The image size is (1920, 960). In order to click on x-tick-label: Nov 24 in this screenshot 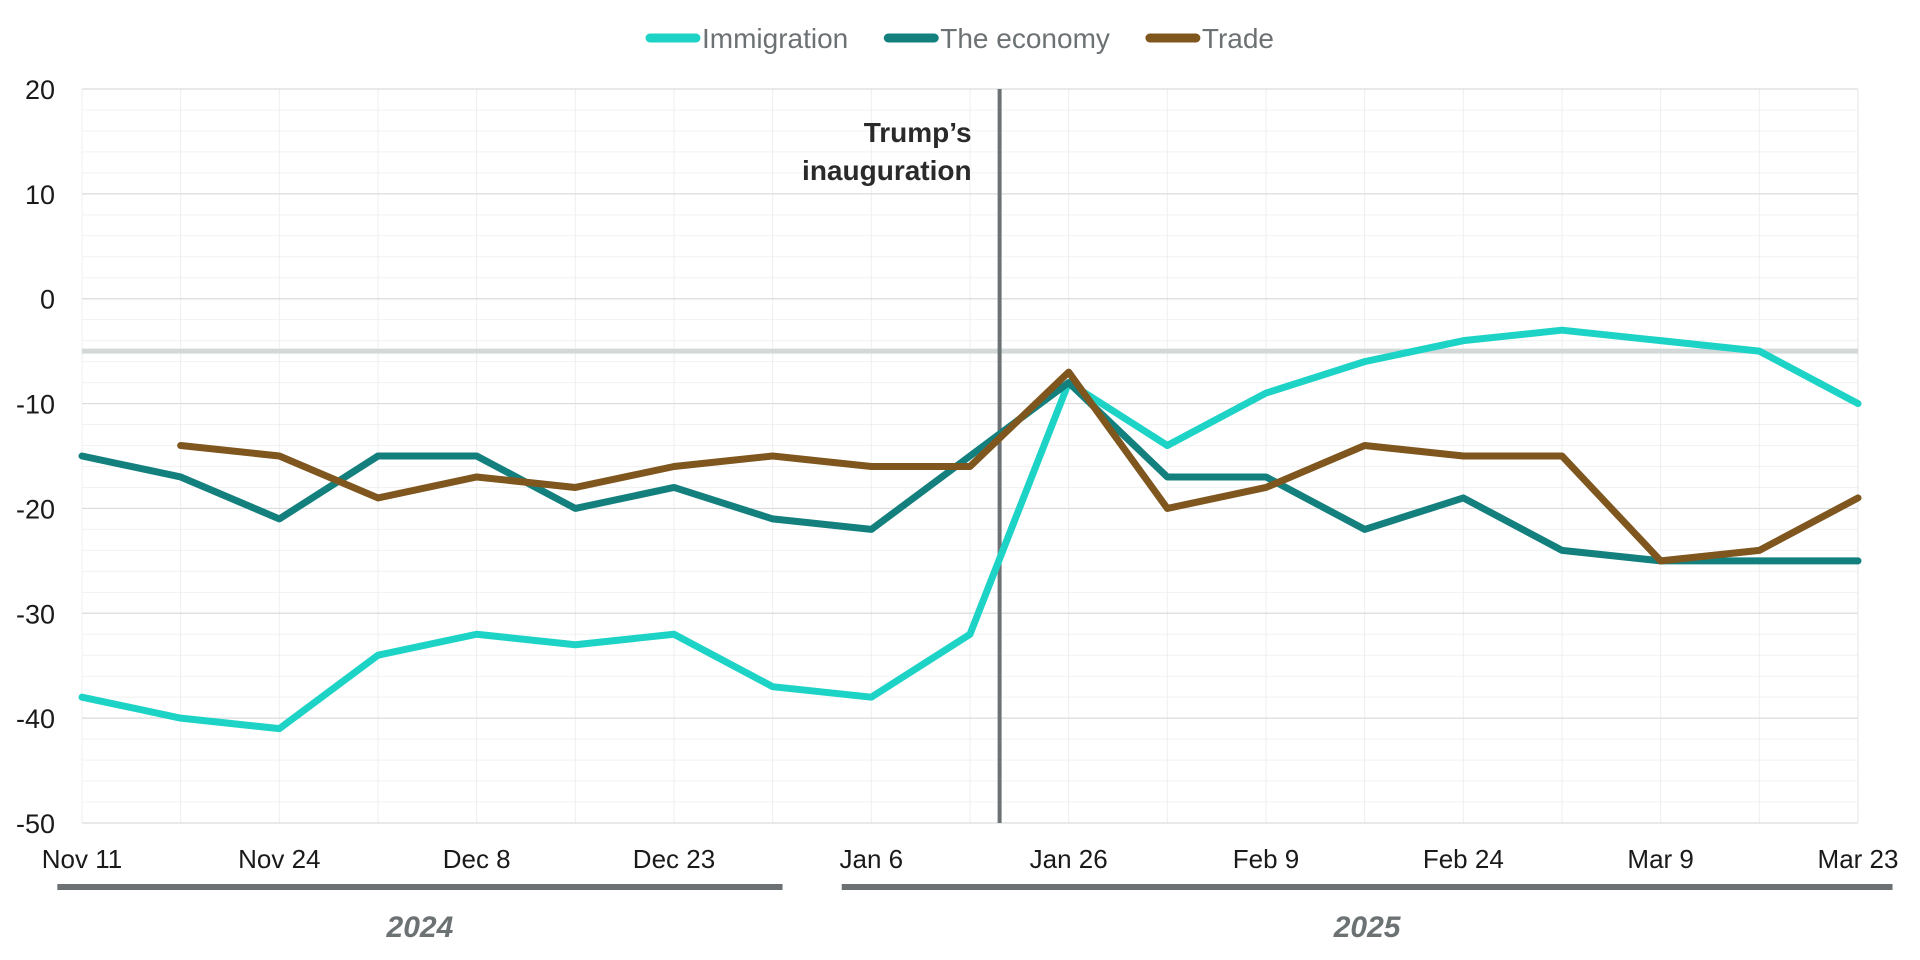, I will do `click(279, 859)`.